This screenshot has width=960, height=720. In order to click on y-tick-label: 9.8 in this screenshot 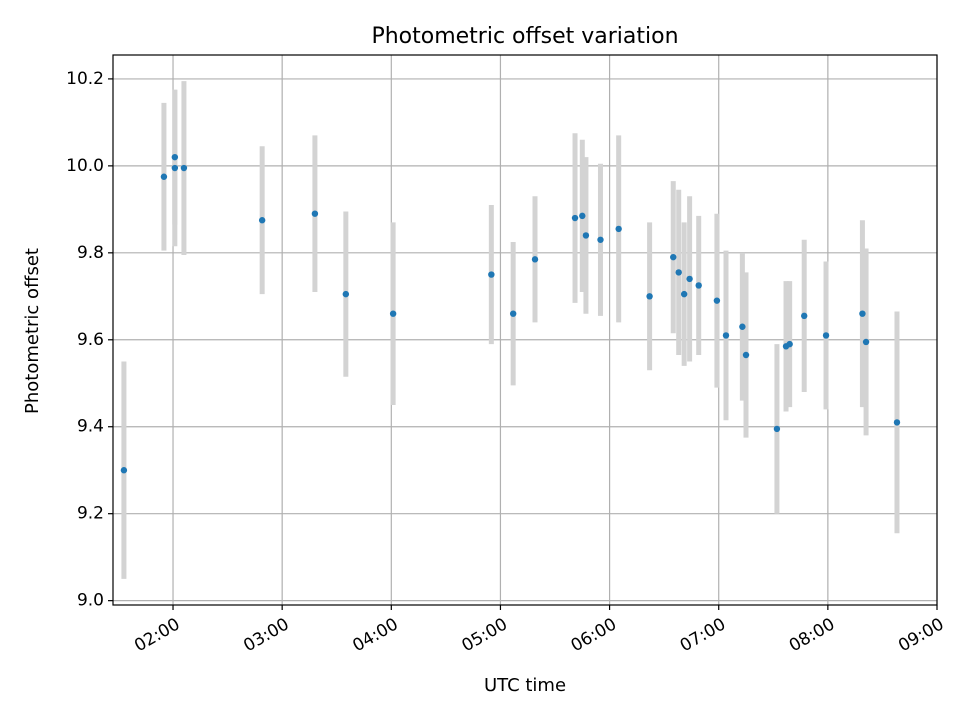, I will do `click(90, 253)`.